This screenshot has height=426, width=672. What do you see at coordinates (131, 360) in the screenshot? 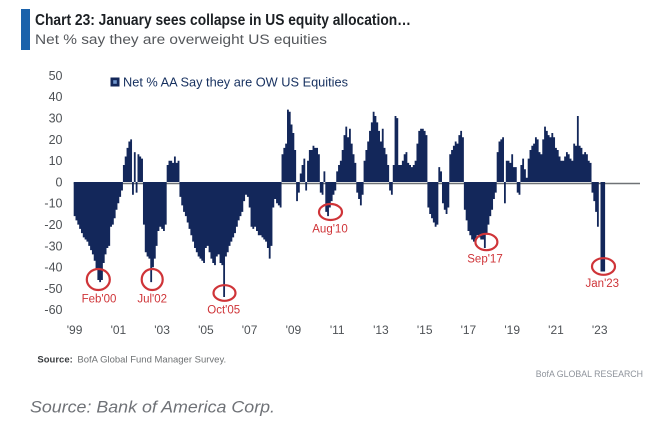
I see `svg-text:Source: BofA Global Fund Manag: Source: BofA Global Fund Manager Survey.` at bounding box center [131, 360].